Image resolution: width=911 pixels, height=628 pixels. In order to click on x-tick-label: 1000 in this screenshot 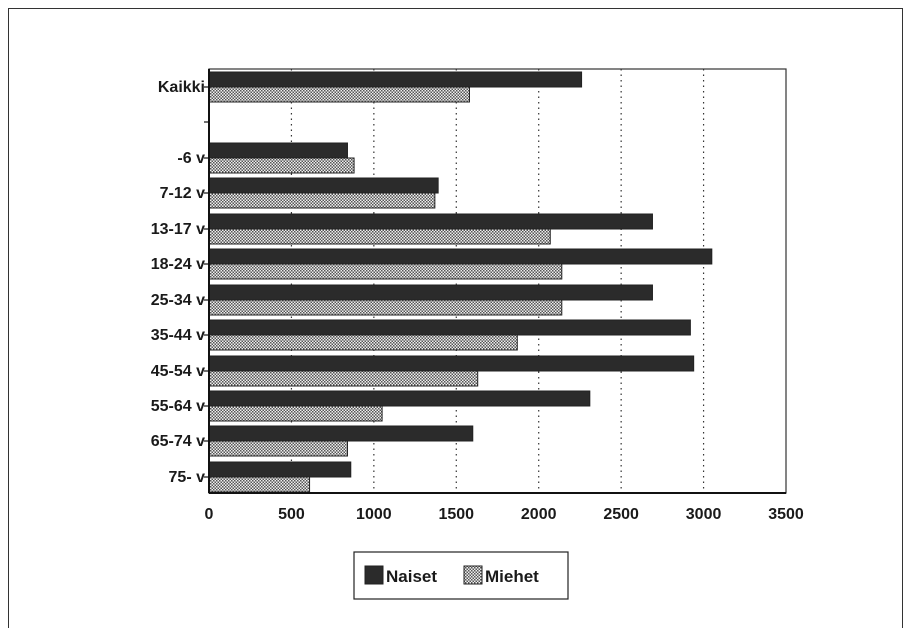, I will do `click(374, 514)`.